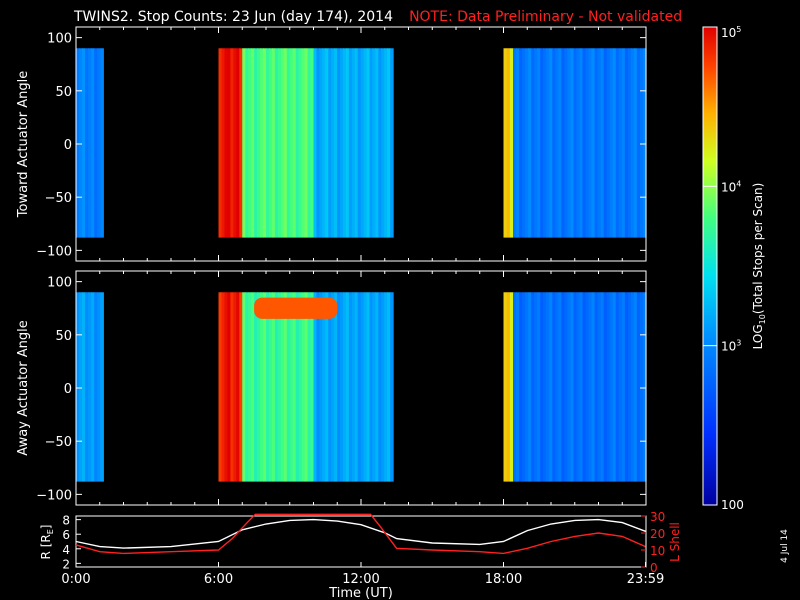 Image resolution: width=800 pixels, height=600 pixels. Describe the element at coordinates (645, 579) in the screenshot. I see `time-tick-label: 23:59` at that location.